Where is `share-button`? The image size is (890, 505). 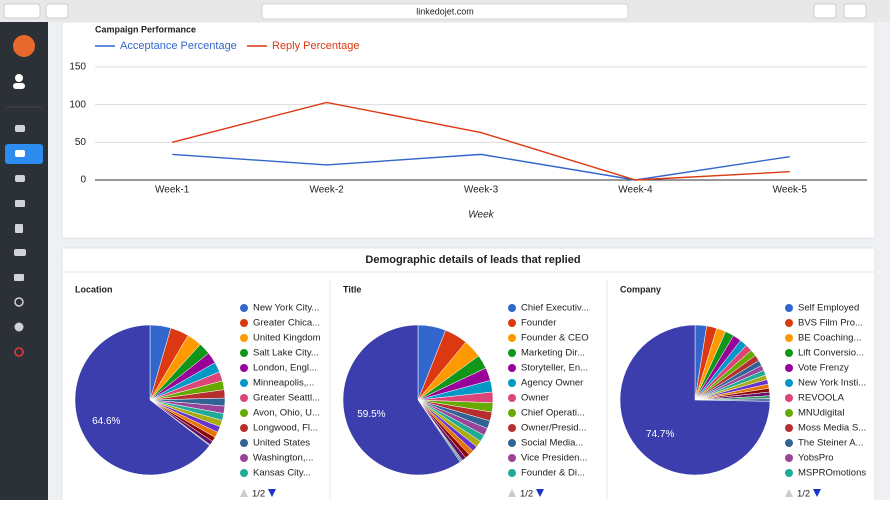 share-button is located at coordinates (825, 11).